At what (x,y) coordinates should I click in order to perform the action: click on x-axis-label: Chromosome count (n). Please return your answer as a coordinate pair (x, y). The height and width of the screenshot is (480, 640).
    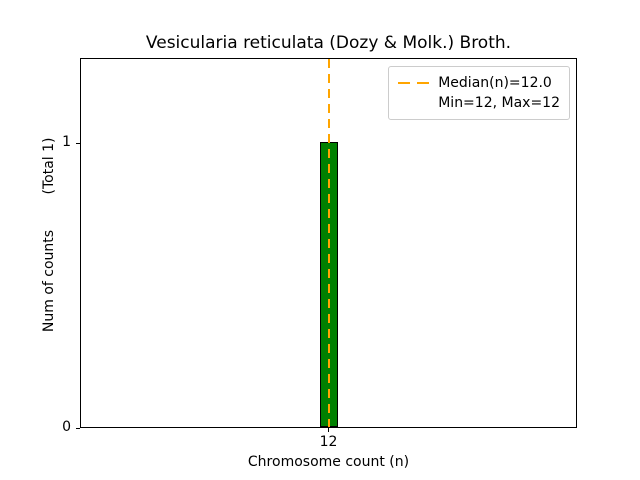
    Looking at the image, I should click on (328, 462).